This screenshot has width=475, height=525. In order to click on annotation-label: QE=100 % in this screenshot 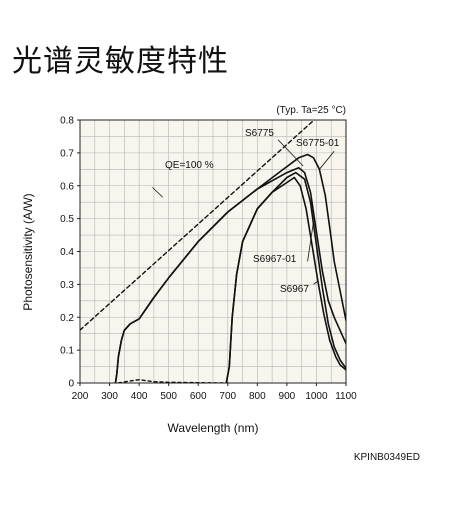, I will do `click(189, 165)`.